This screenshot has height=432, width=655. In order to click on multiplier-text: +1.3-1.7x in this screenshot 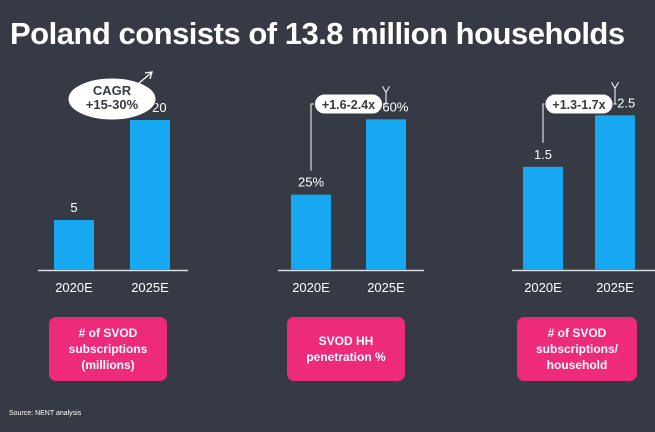, I will do `click(578, 105)`.